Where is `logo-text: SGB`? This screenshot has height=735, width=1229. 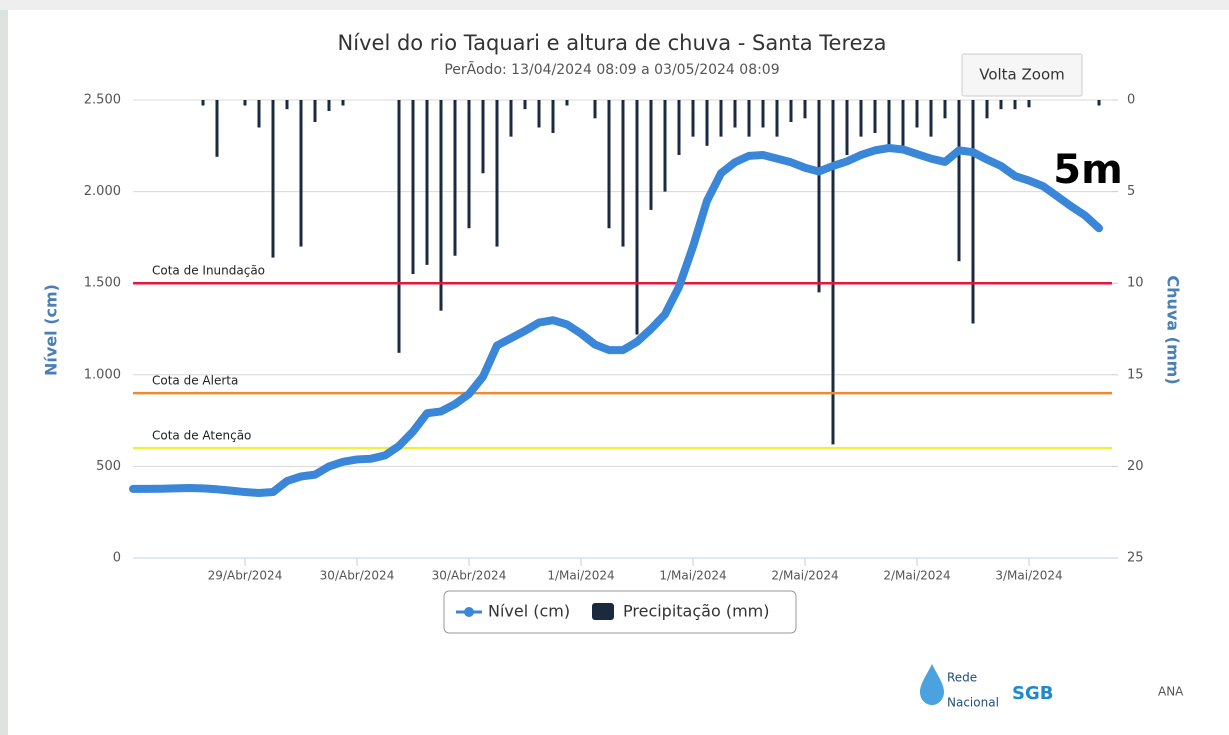 logo-text: SGB is located at coordinates (1032, 693).